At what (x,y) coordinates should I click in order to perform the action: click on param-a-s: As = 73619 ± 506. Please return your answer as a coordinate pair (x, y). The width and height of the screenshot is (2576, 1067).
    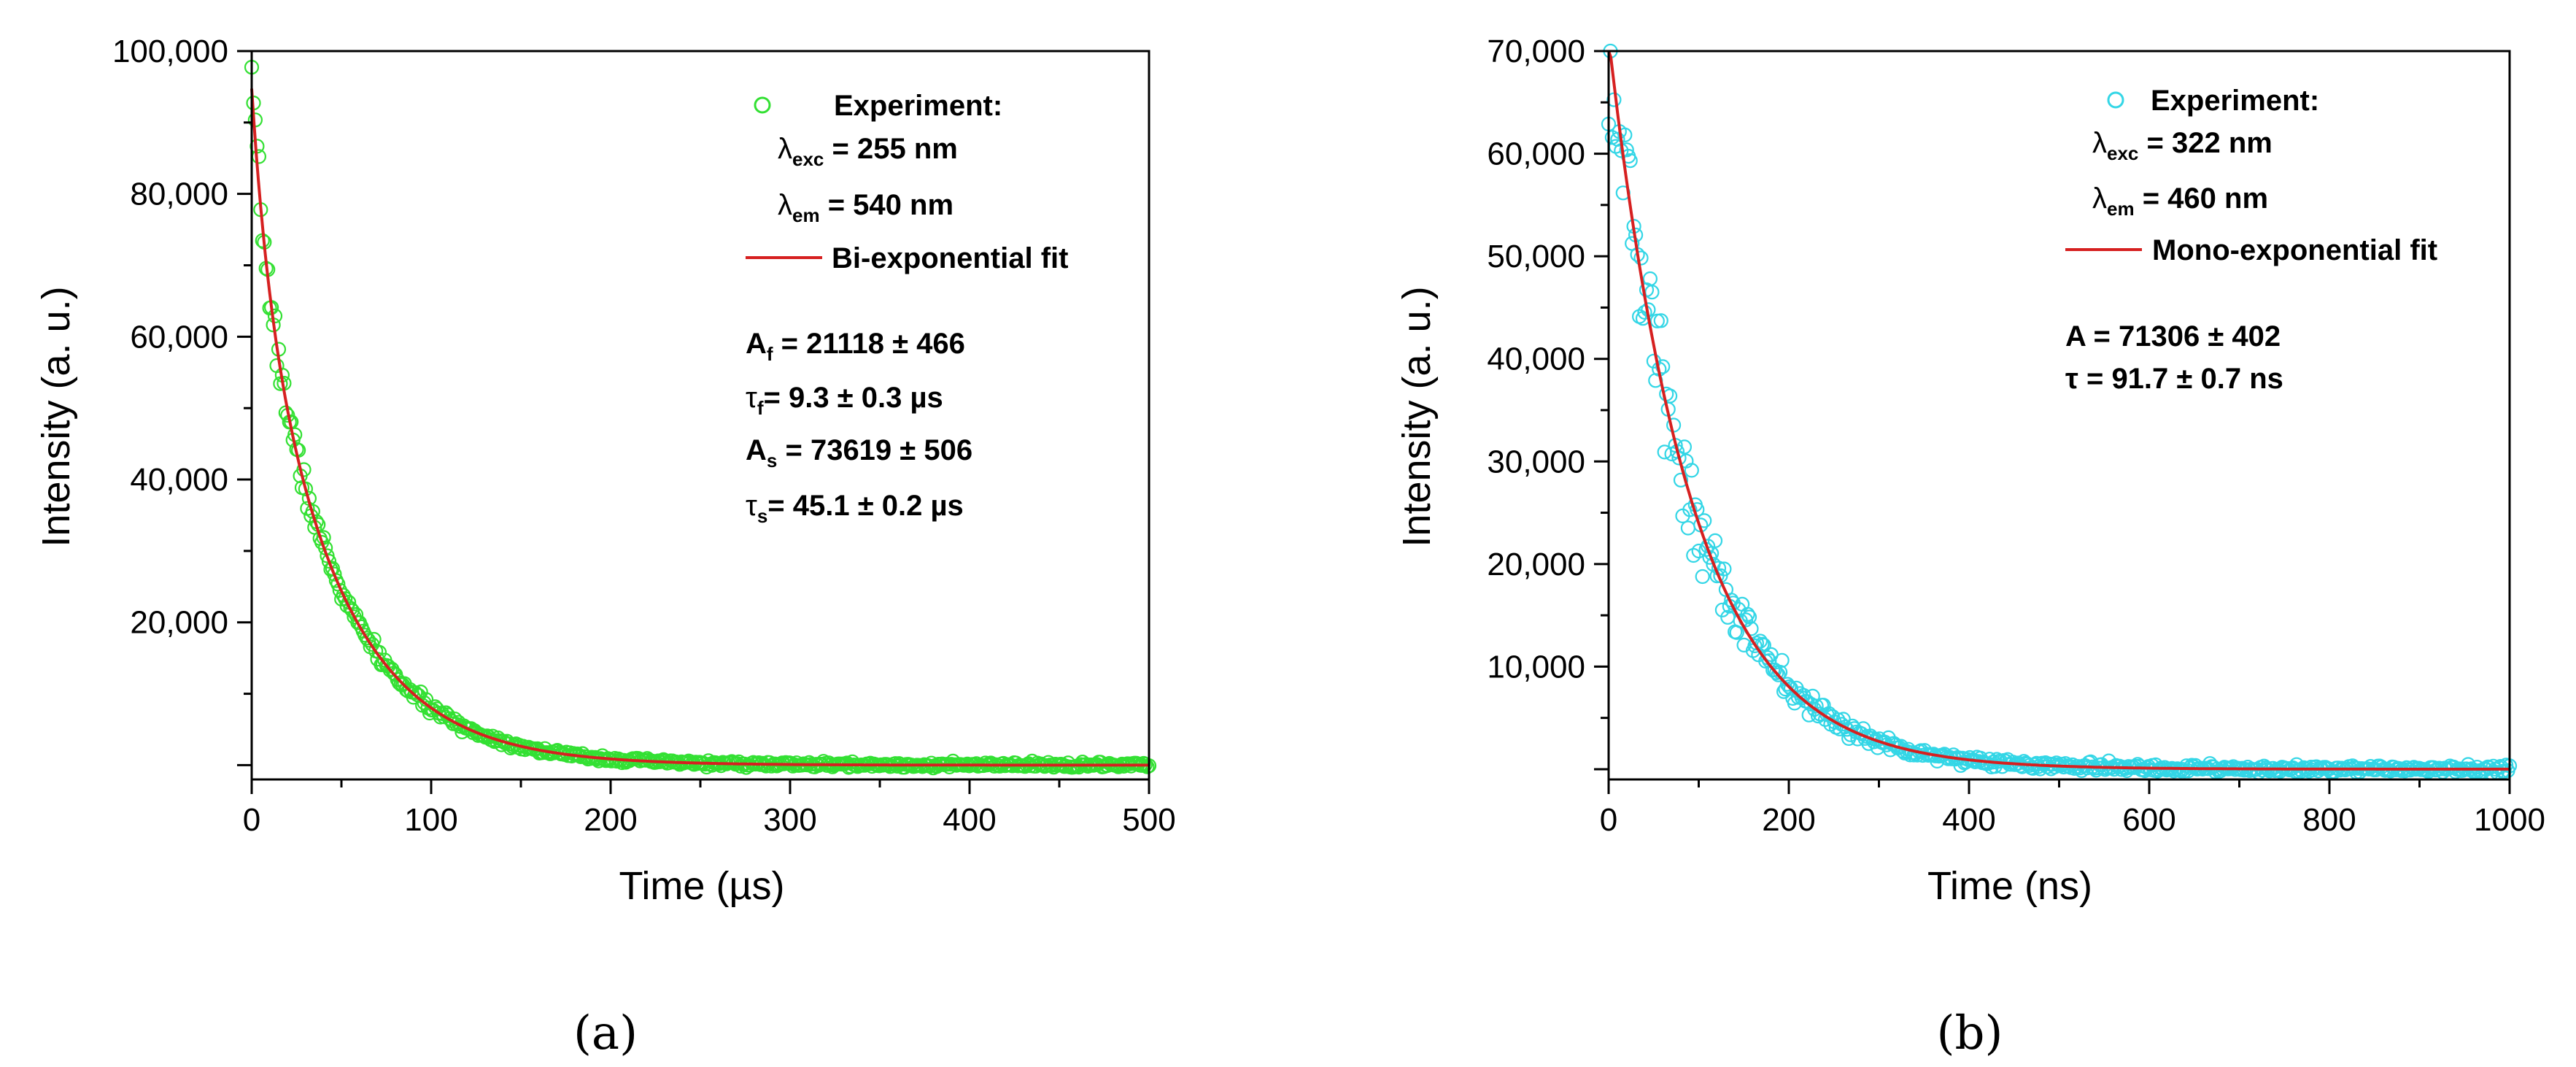
    Looking at the image, I should click on (859, 452).